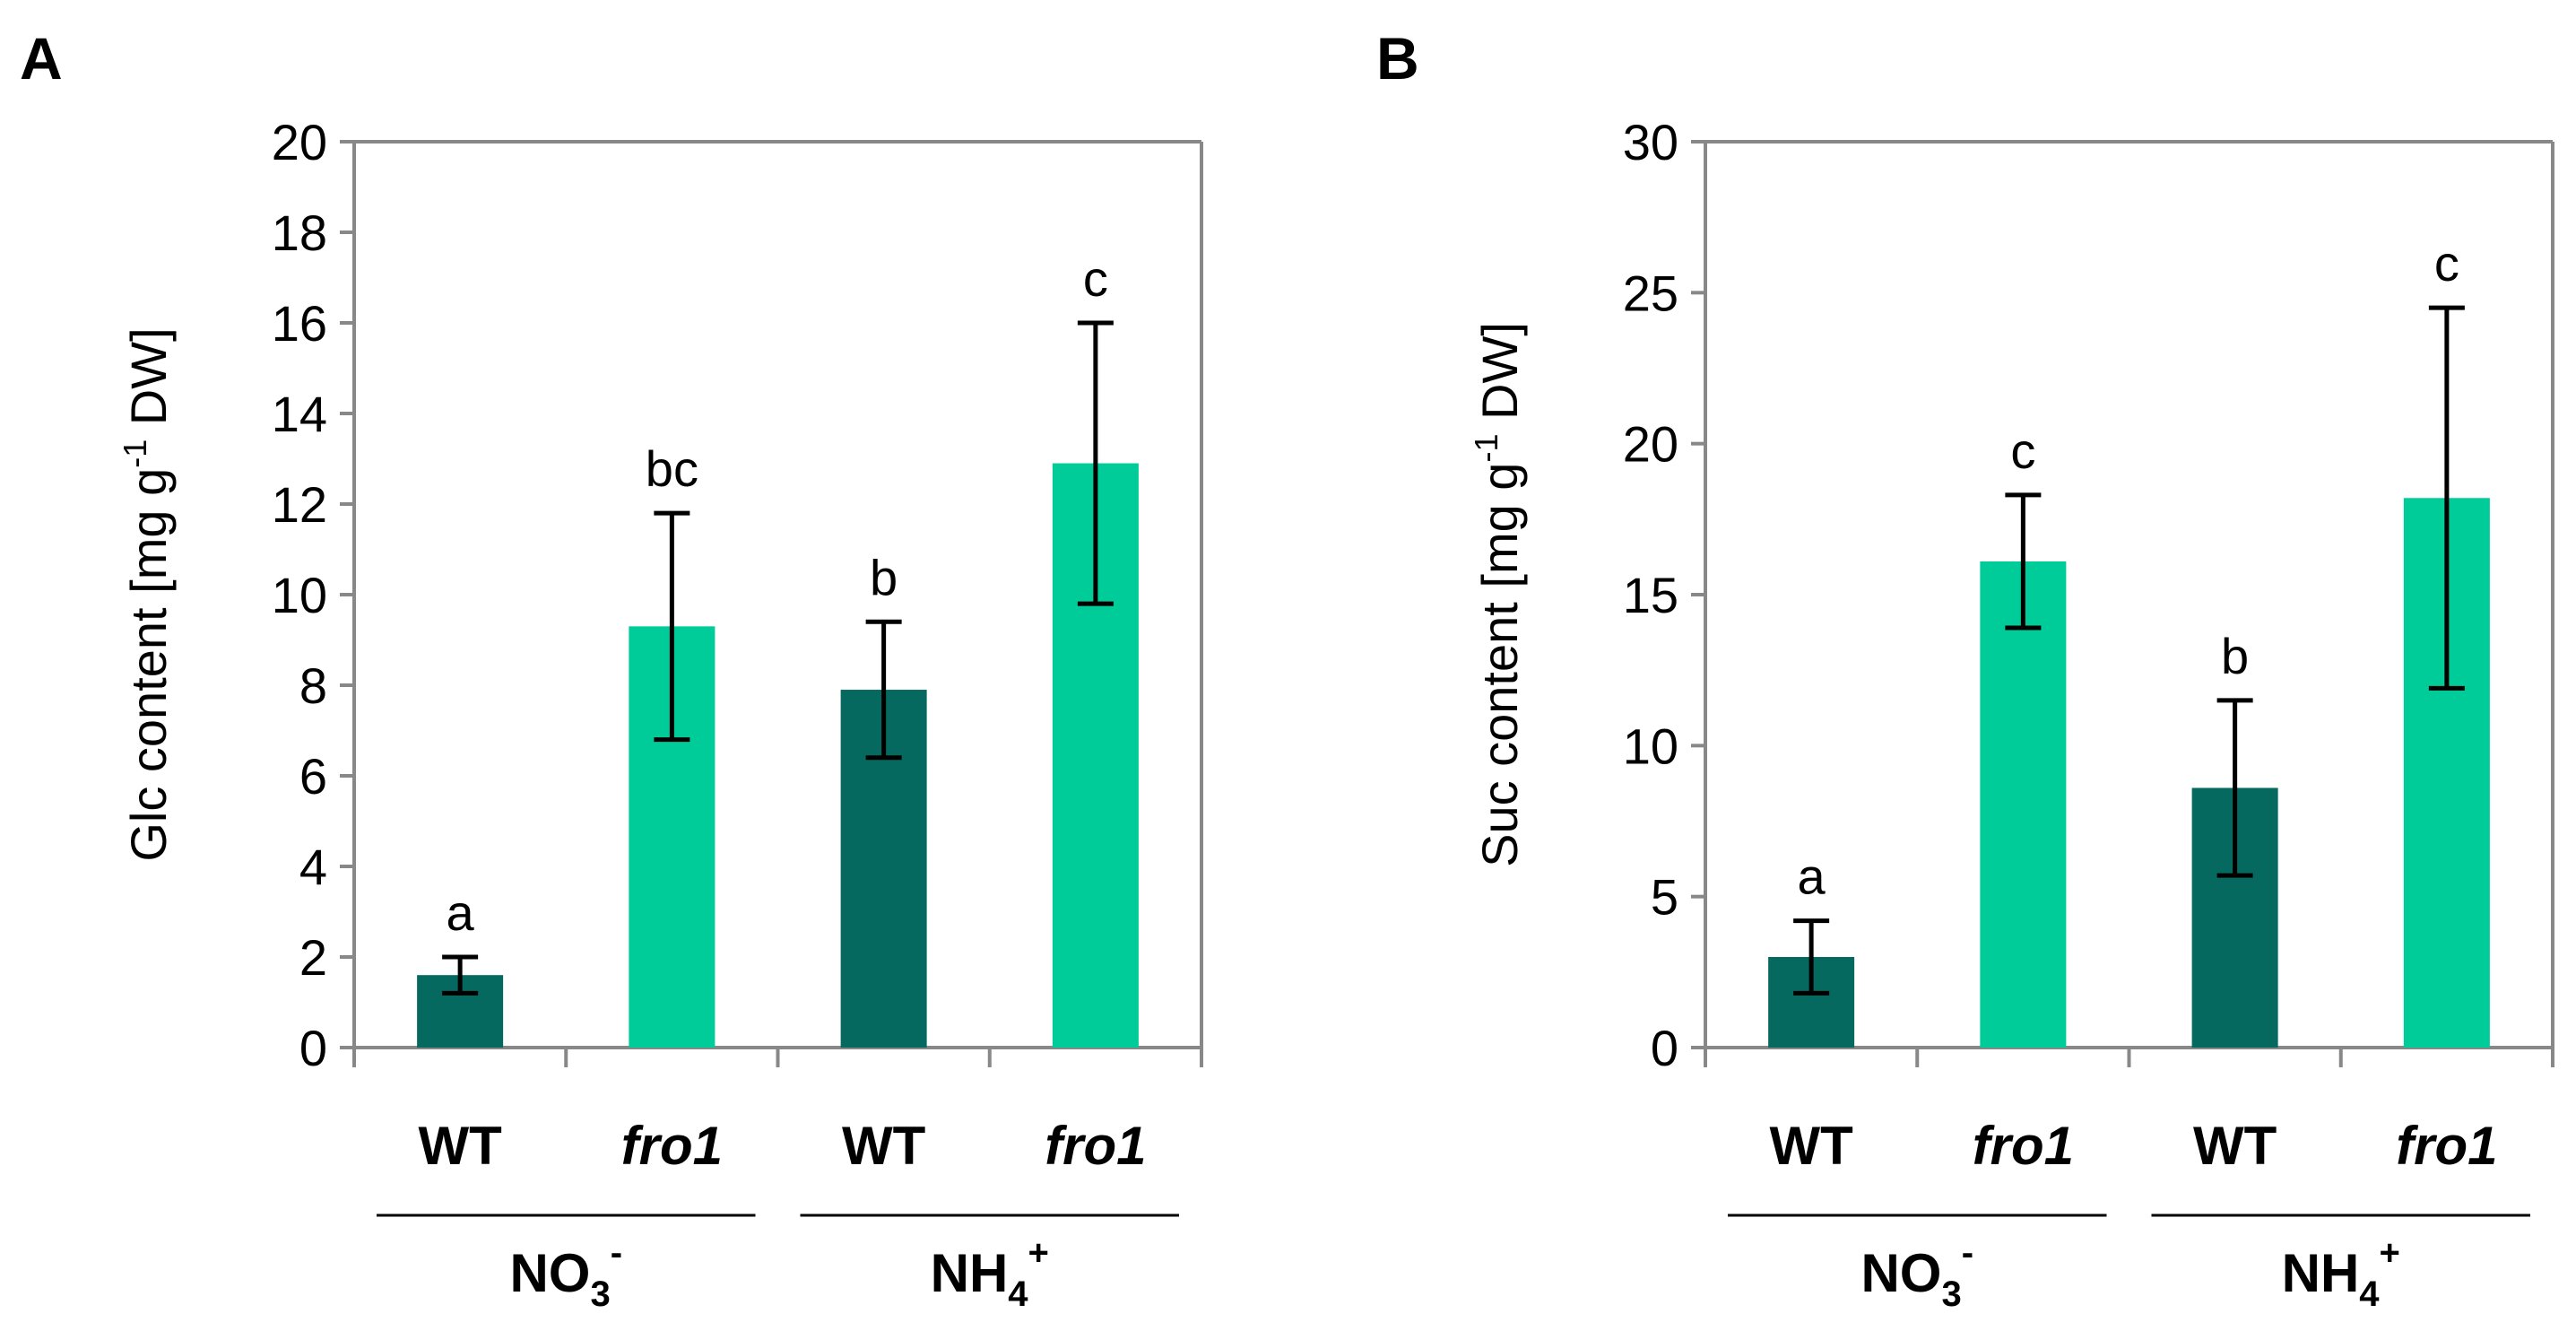  What do you see at coordinates (1499, 665) in the screenshot?
I see `y-axis-title-main: Suc content [mg g` at bounding box center [1499, 665].